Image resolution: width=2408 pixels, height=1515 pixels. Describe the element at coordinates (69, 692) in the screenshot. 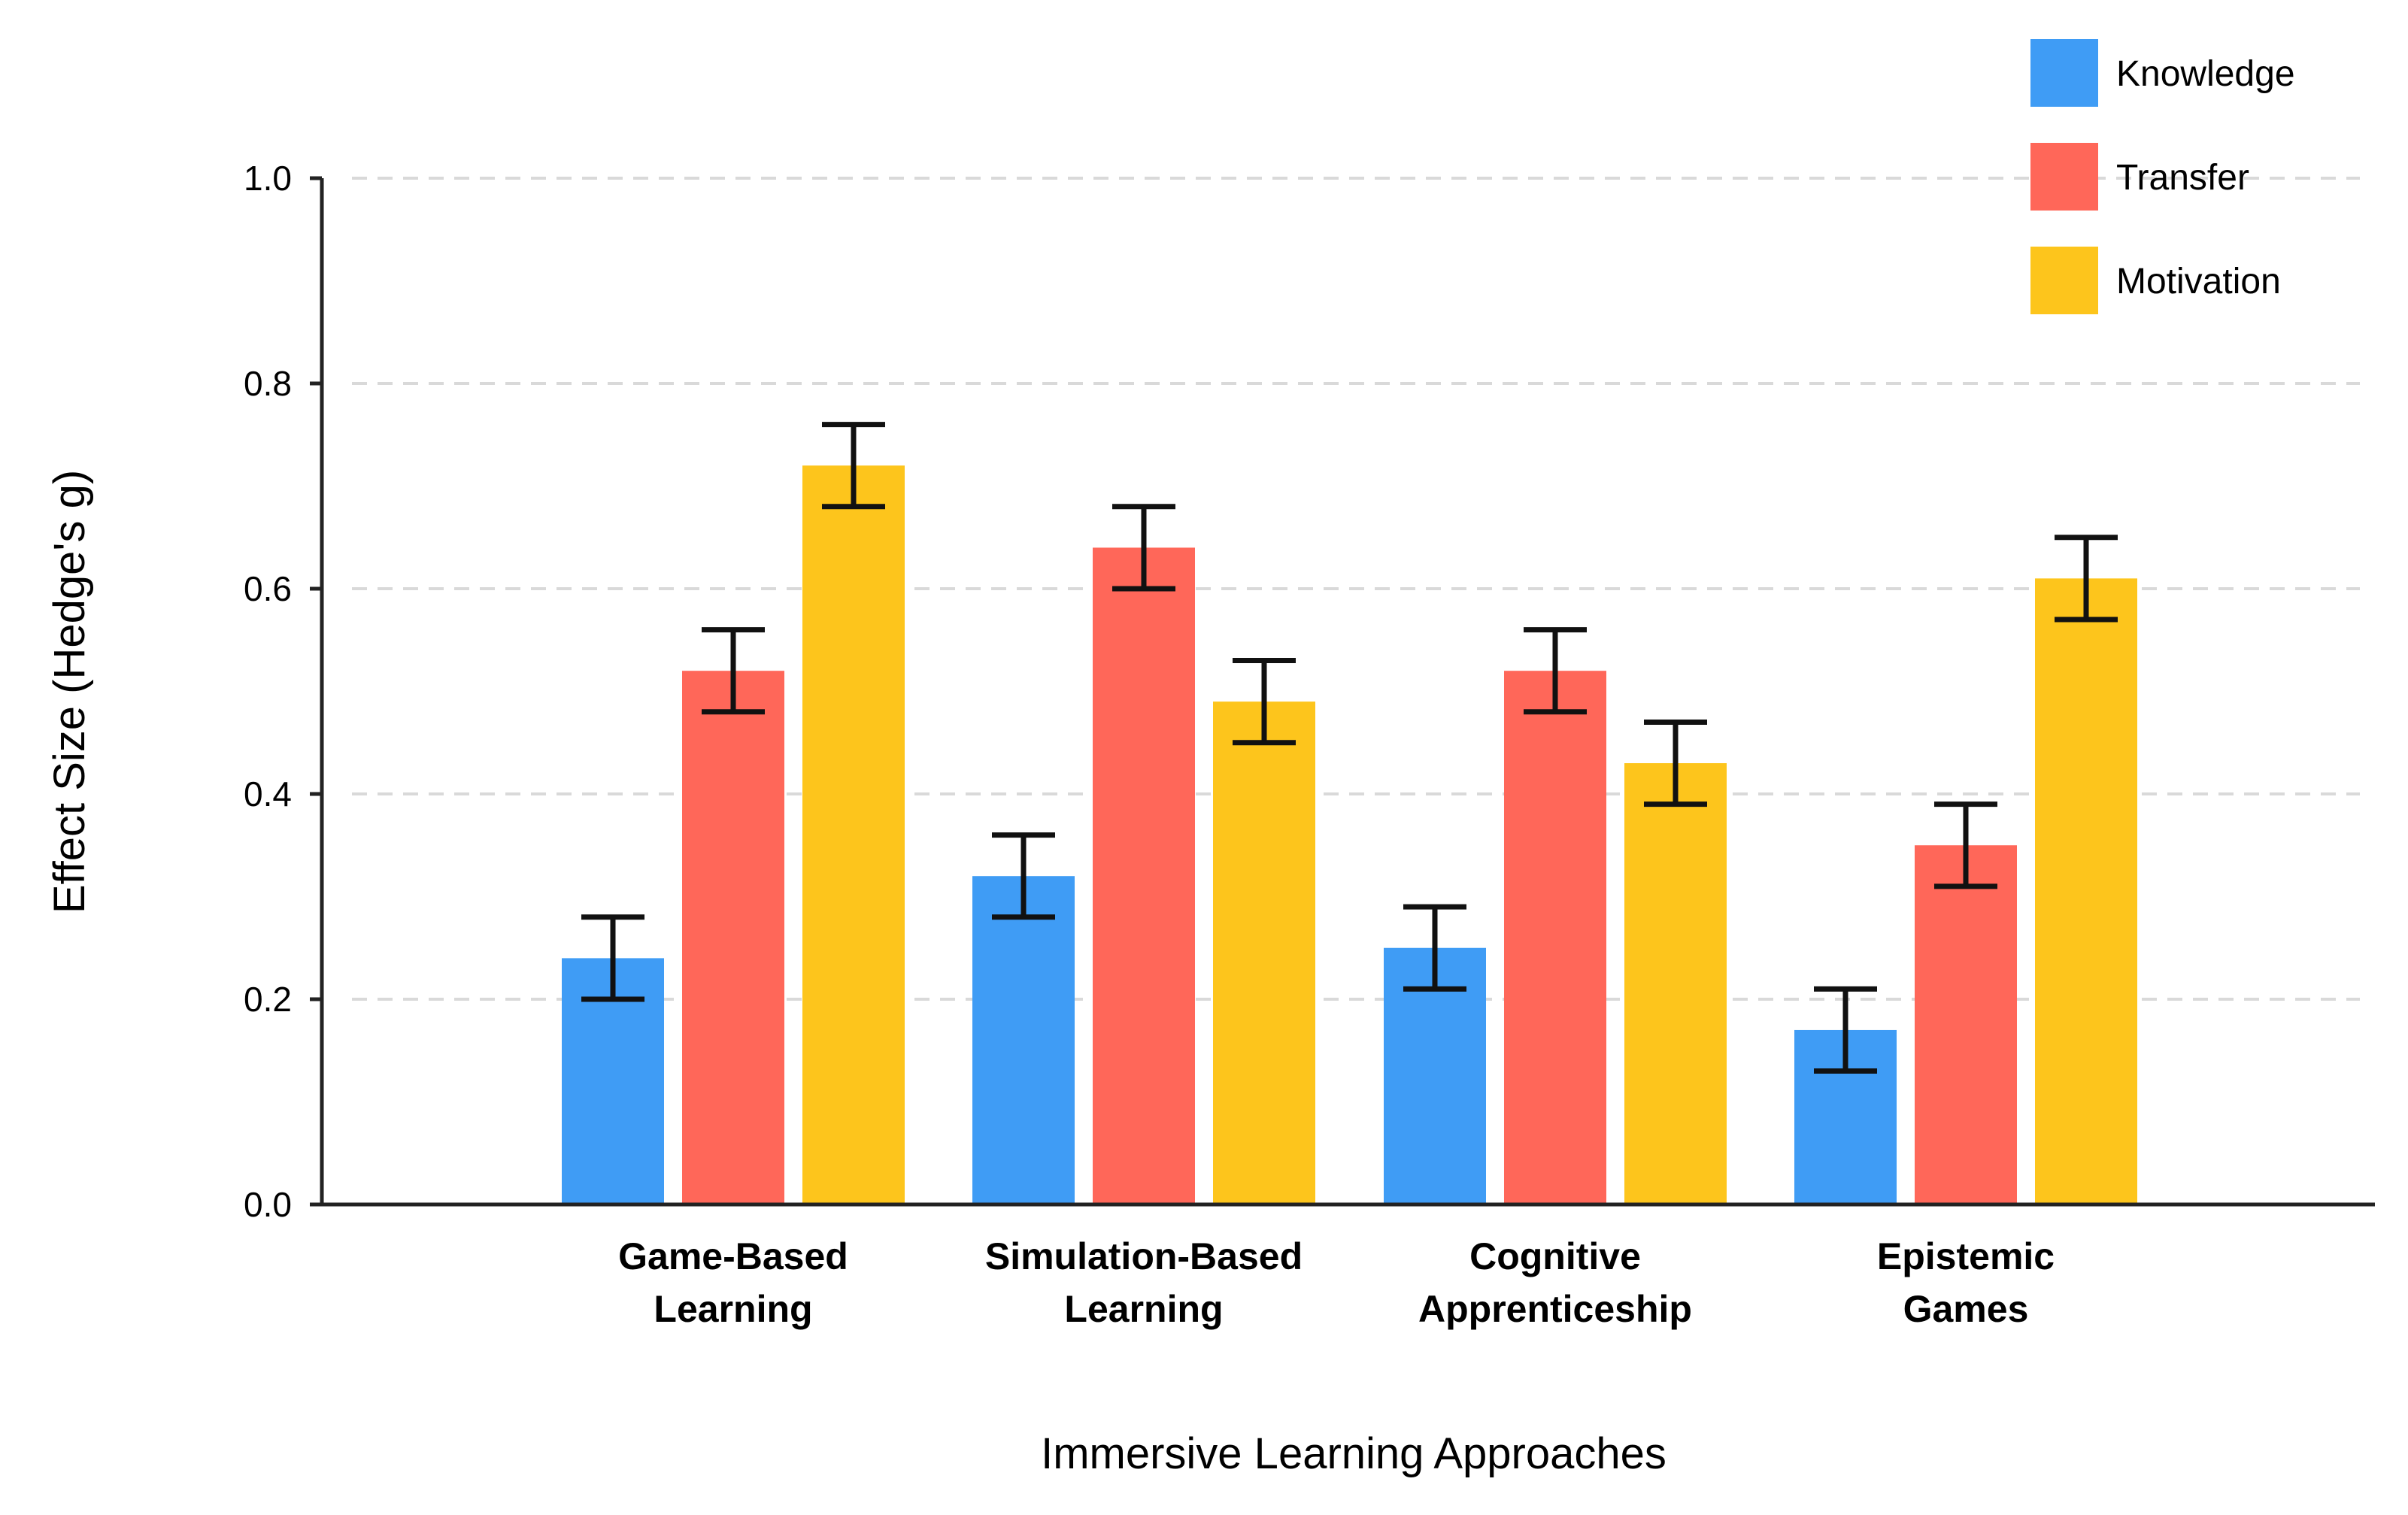

I see `y-axis-title: Effect Size (Hedge's g)` at that location.